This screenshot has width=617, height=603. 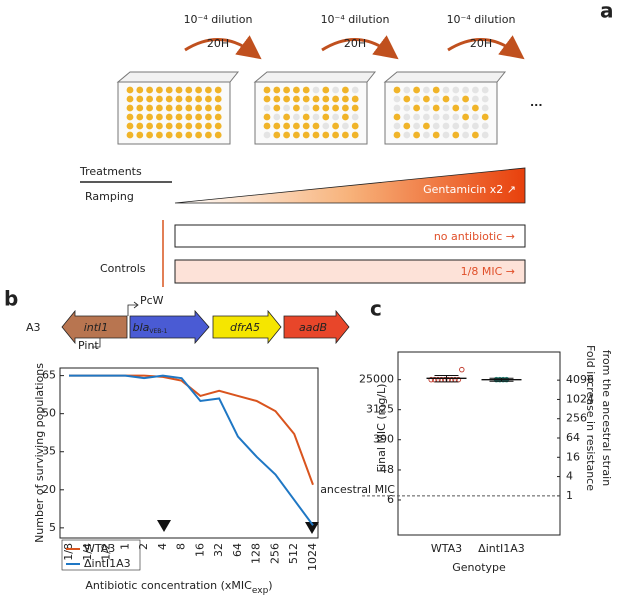 What do you see at coordinates (88, 345) in the screenshot?
I see `promoter-label: Pint` at bounding box center [88, 345].